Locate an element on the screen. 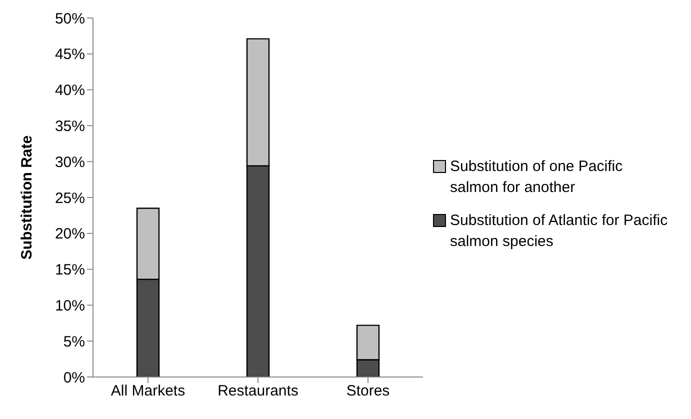 The width and height of the screenshot is (691, 419). legend-label: Substitution of one Pacific salmon for another is located at coordinates (537, 177).